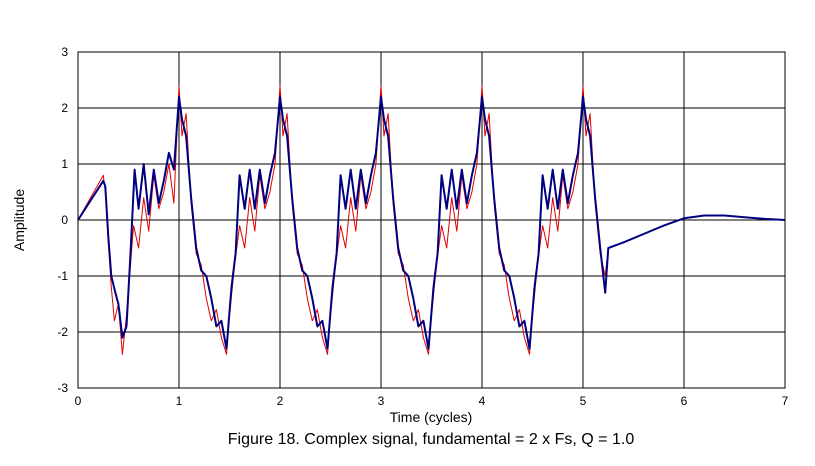  What do you see at coordinates (78, 401) in the screenshot?
I see `x-tick-label: 0` at bounding box center [78, 401].